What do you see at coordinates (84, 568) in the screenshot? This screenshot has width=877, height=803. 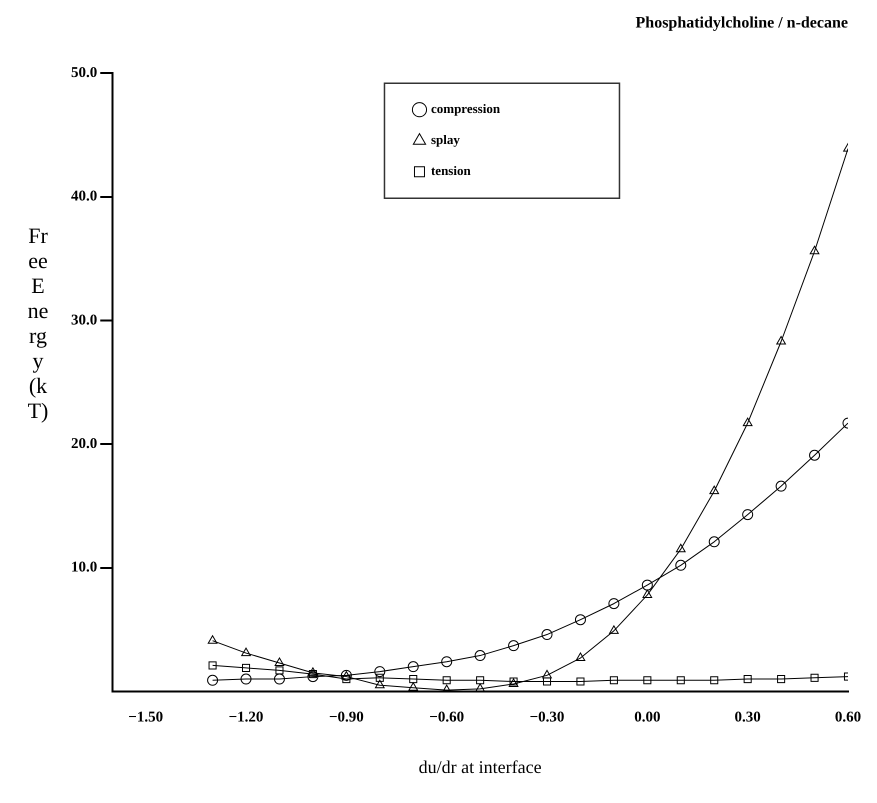 I see `y-tick-label: 10.0` at bounding box center [84, 568].